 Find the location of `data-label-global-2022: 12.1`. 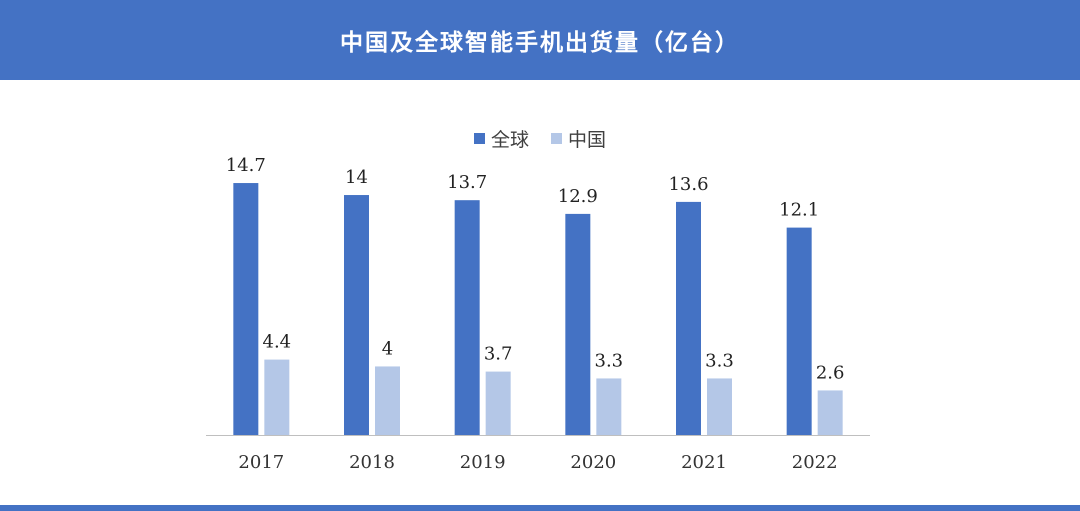

data-label-global-2022: 12.1 is located at coordinates (799, 210).